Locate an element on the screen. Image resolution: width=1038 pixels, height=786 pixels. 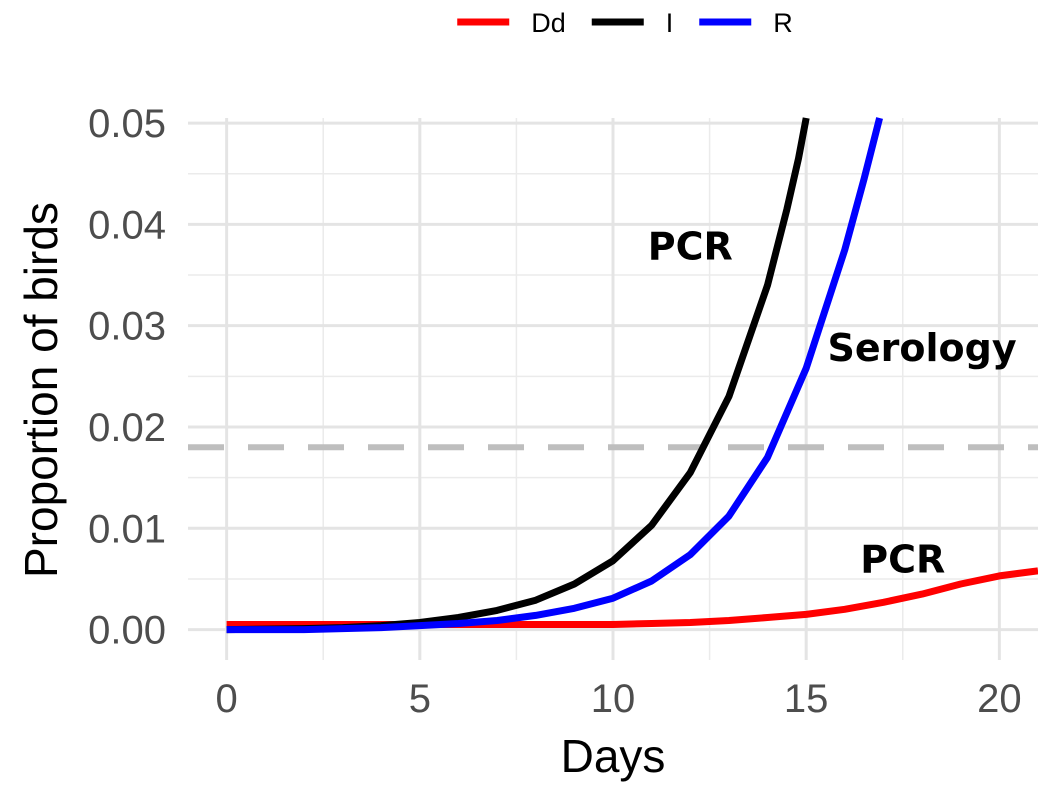
y-tick-labels: 0.00 0.01 0.02 0.03 0.04 0.05 is located at coordinates (127, 377).